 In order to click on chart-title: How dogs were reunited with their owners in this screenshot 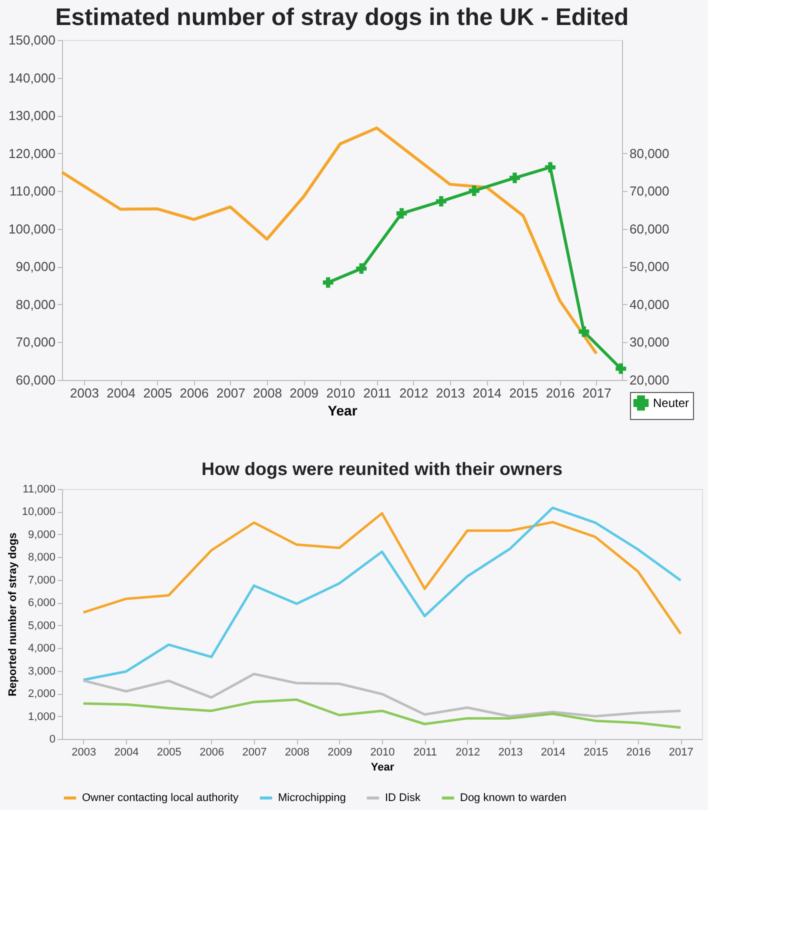, I will do `click(382, 469)`.